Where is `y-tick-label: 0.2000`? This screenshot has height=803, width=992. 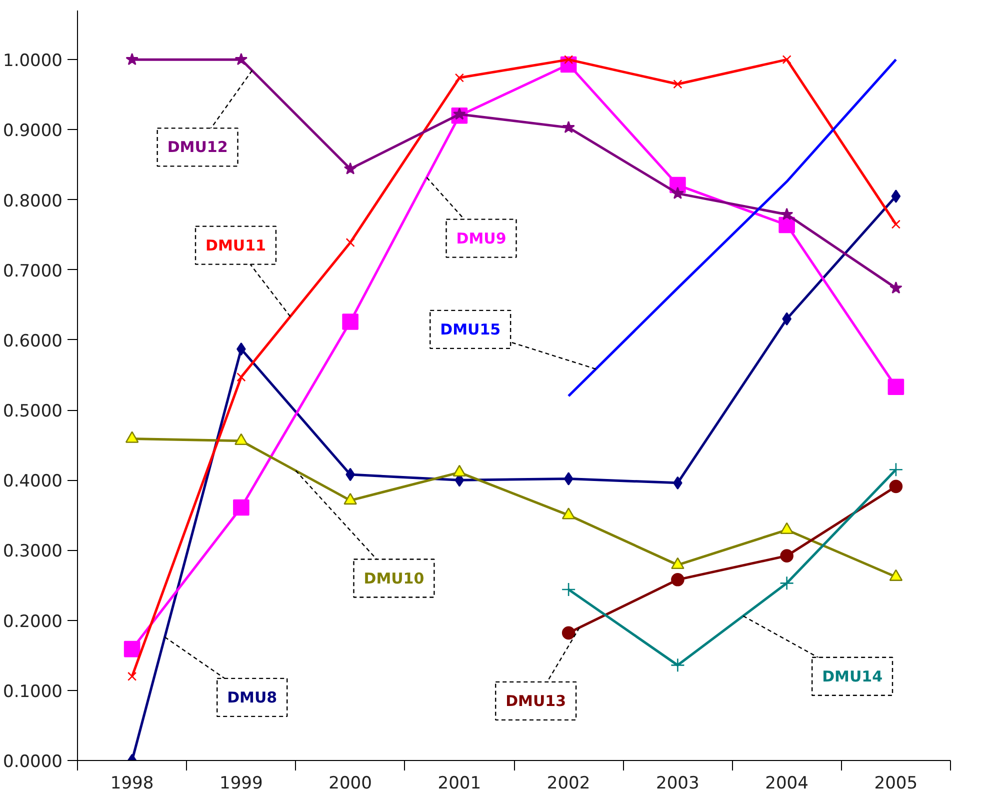 y-tick-label: 0.2000 is located at coordinates (32, 622).